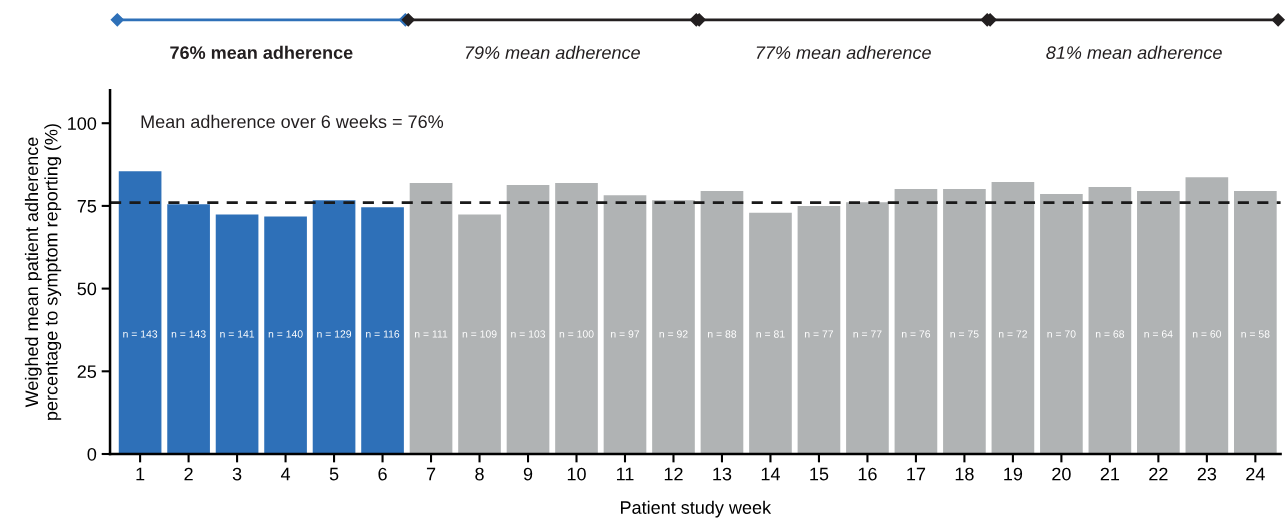  I want to click on x-tick-label: 20, so click(1061, 474).